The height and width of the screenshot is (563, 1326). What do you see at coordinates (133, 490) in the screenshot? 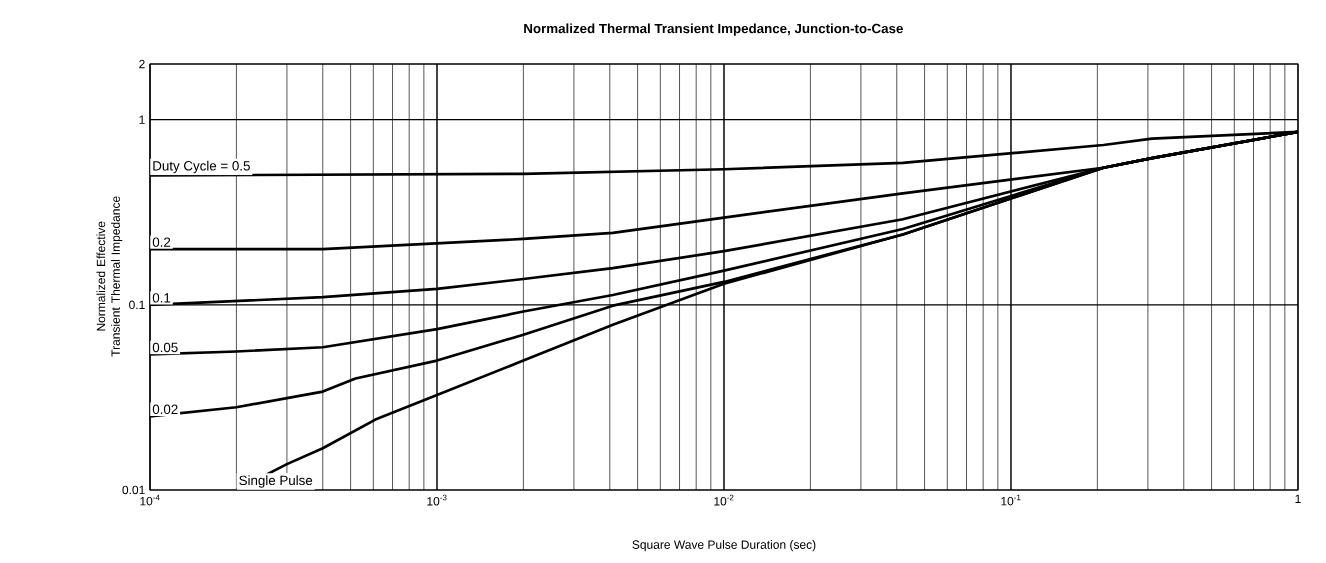
I see `y-tick-label: 0.01` at bounding box center [133, 490].